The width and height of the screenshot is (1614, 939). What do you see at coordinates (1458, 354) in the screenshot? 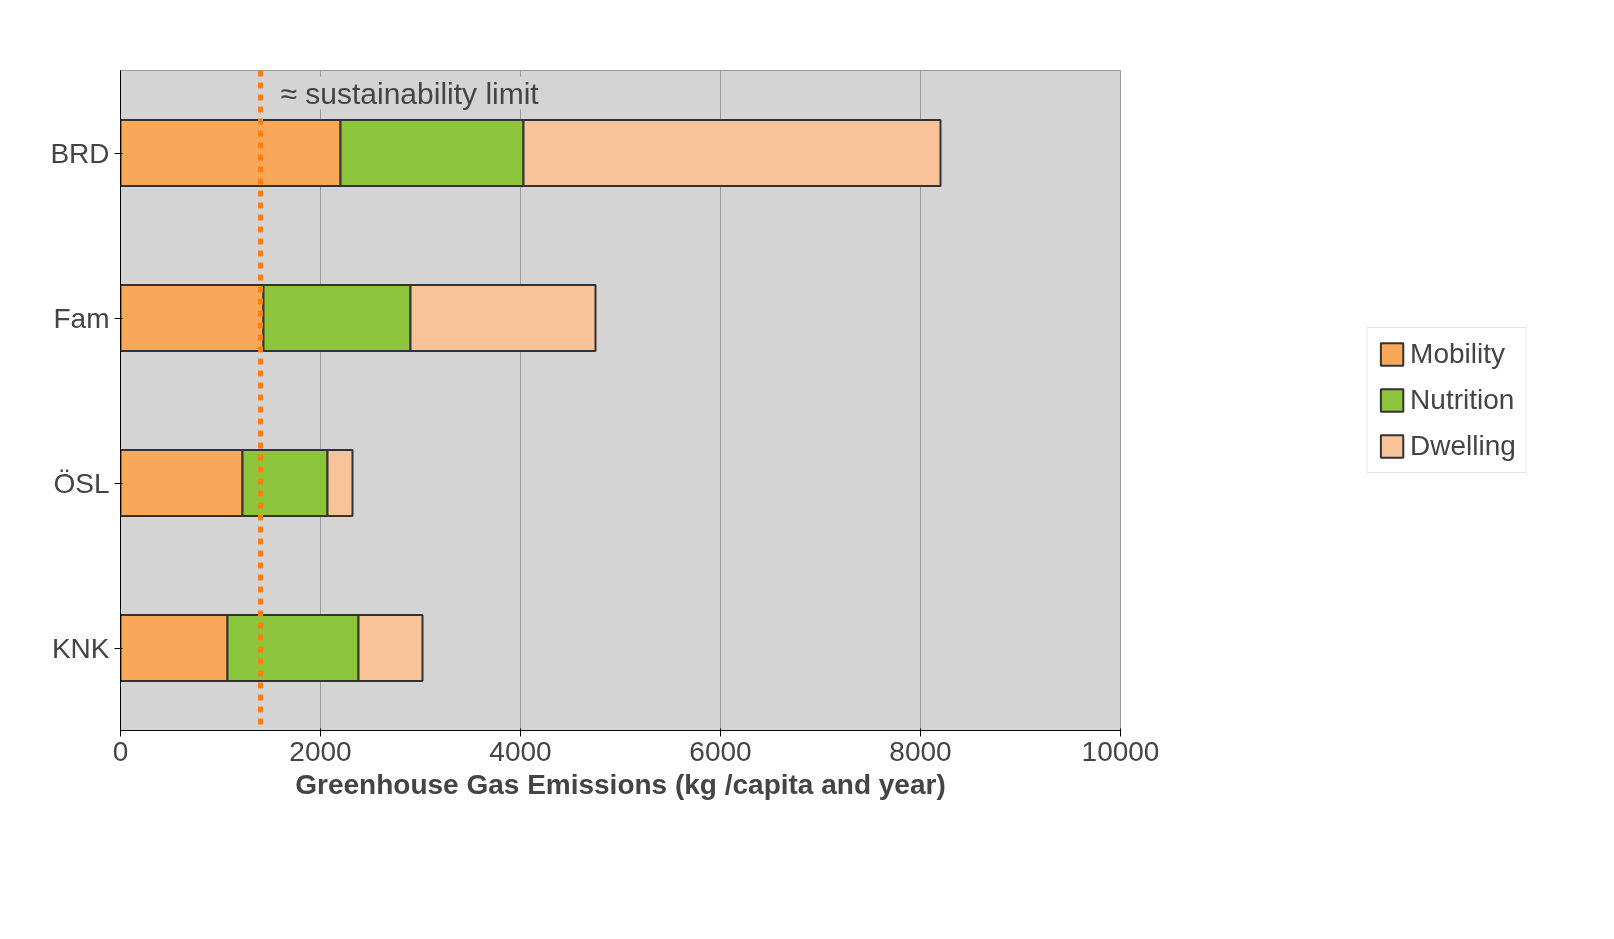
I see `legend-label: Mobility` at bounding box center [1458, 354].